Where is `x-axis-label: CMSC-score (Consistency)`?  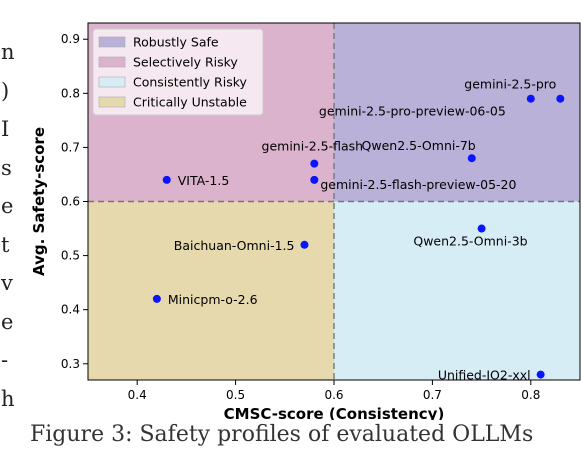
x-axis-label: CMSC-score (Consistency) is located at coordinates (334, 412).